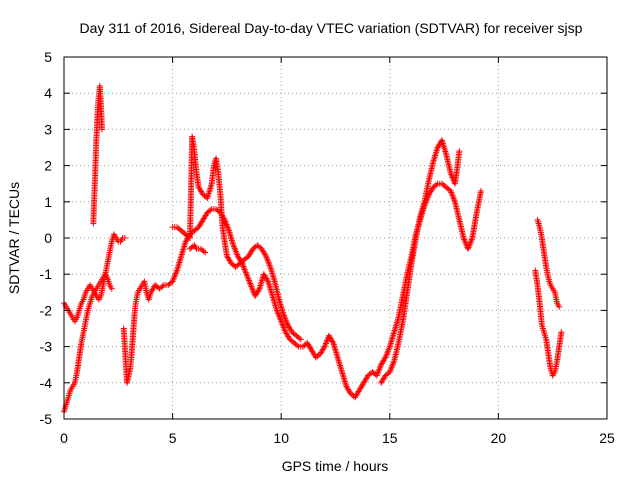 The image size is (640, 480). What do you see at coordinates (48, 166) in the screenshot?
I see `y-tick-label: 2` at bounding box center [48, 166].